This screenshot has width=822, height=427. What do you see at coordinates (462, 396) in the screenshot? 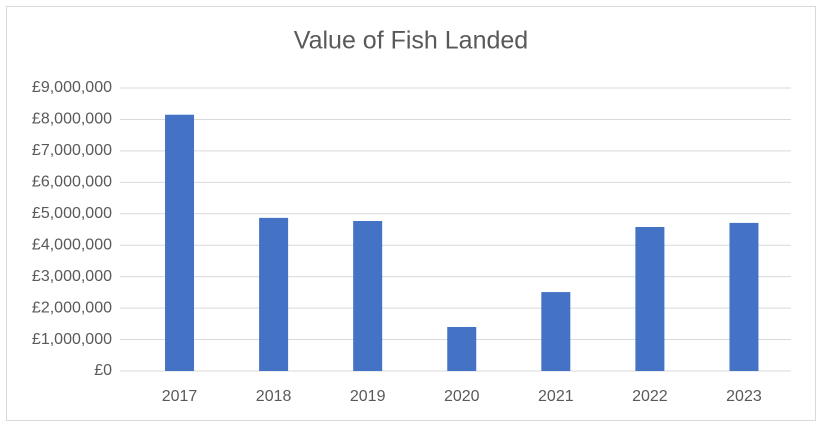
I see `x-tick-label: 2020` at bounding box center [462, 396].